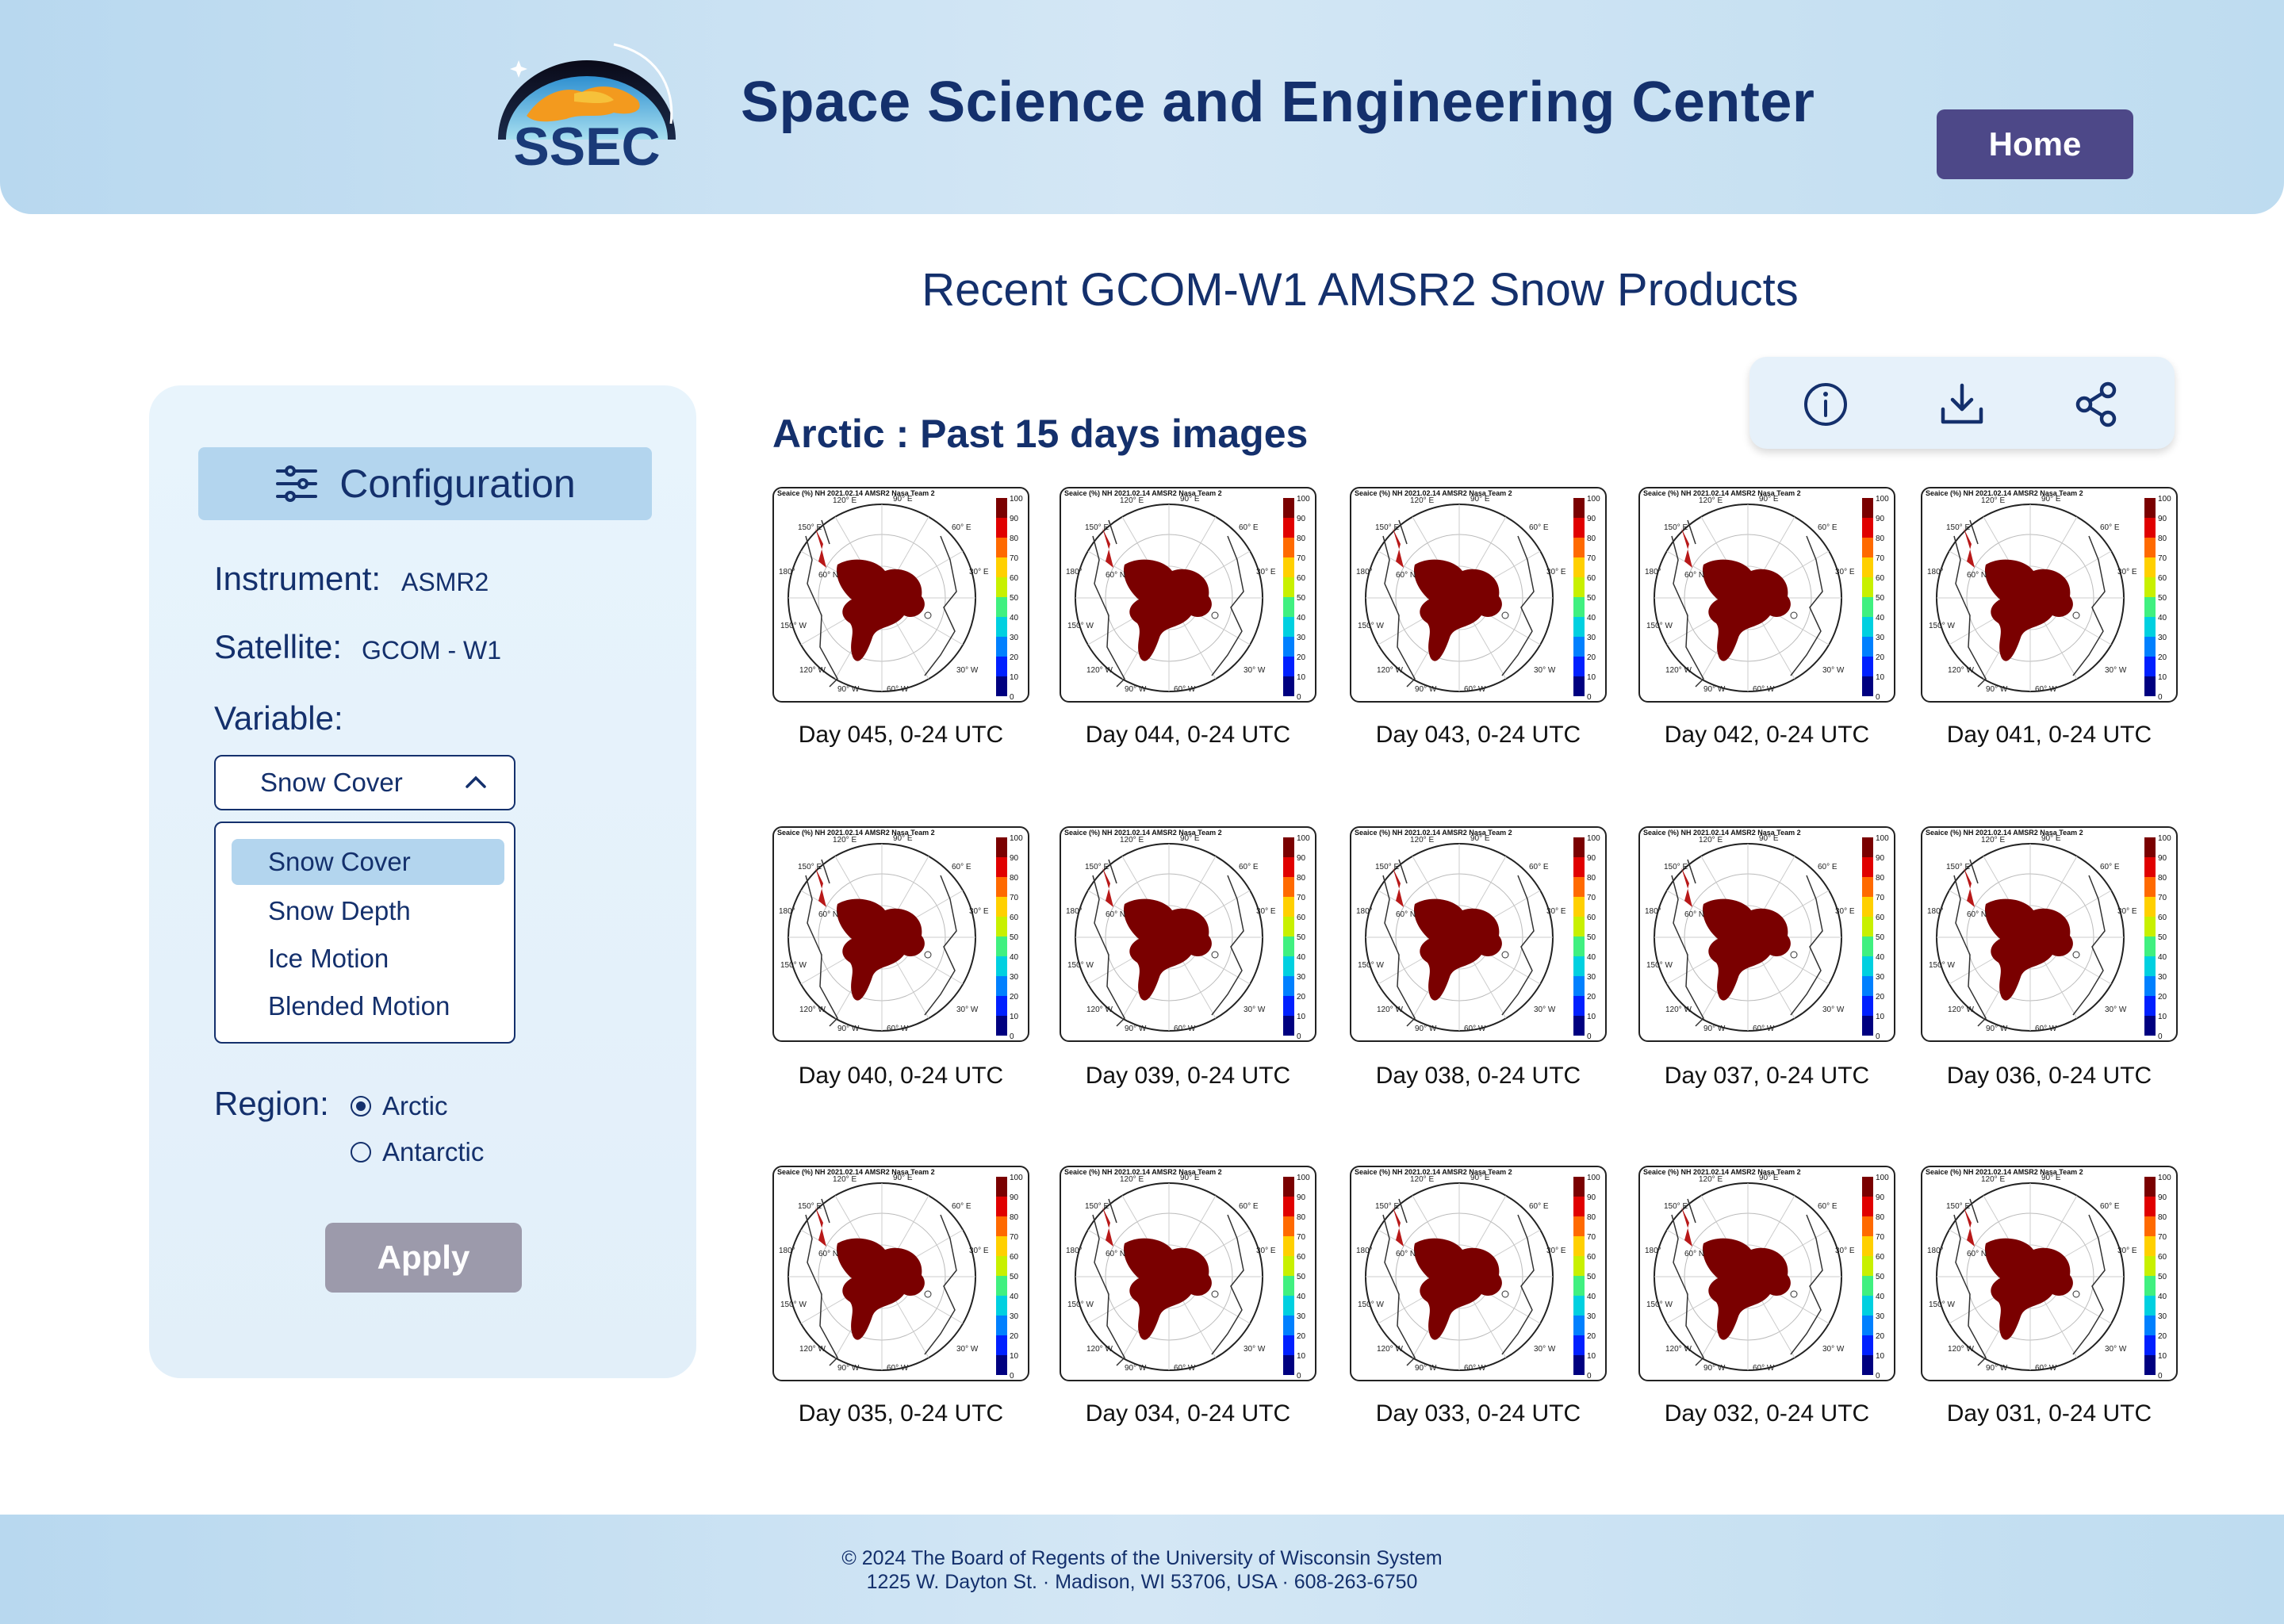  What do you see at coordinates (1880, 1297) in the screenshot?
I see `colorbar-tick-label: 40` at bounding box center [1880, 1297].